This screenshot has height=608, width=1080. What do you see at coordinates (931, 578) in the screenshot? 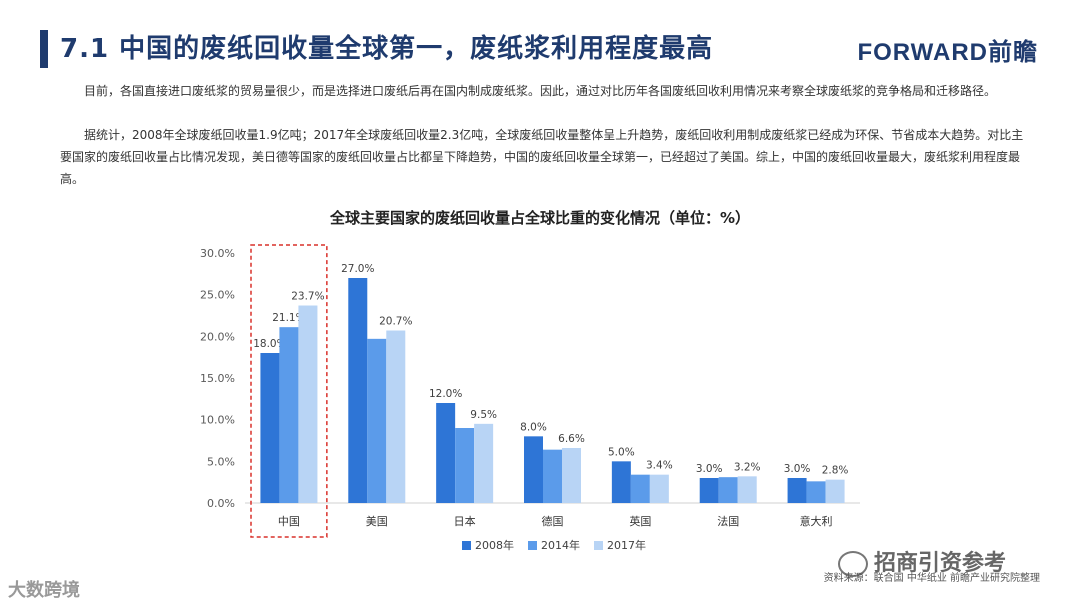
I see `source-note: 资料来源：联合国 中华纸业 前瞻产业研究院整理` at bounding box center [931, 578].